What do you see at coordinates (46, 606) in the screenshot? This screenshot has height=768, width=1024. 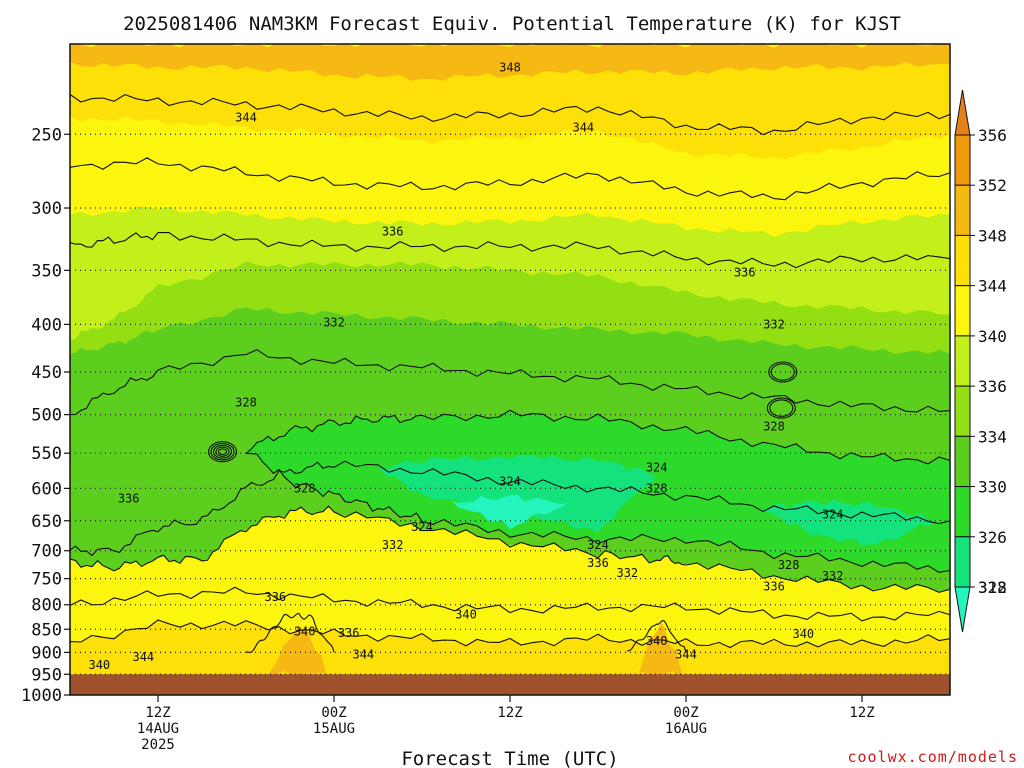 I see `y-tick-label: 800` at bounding box center [46, 606].